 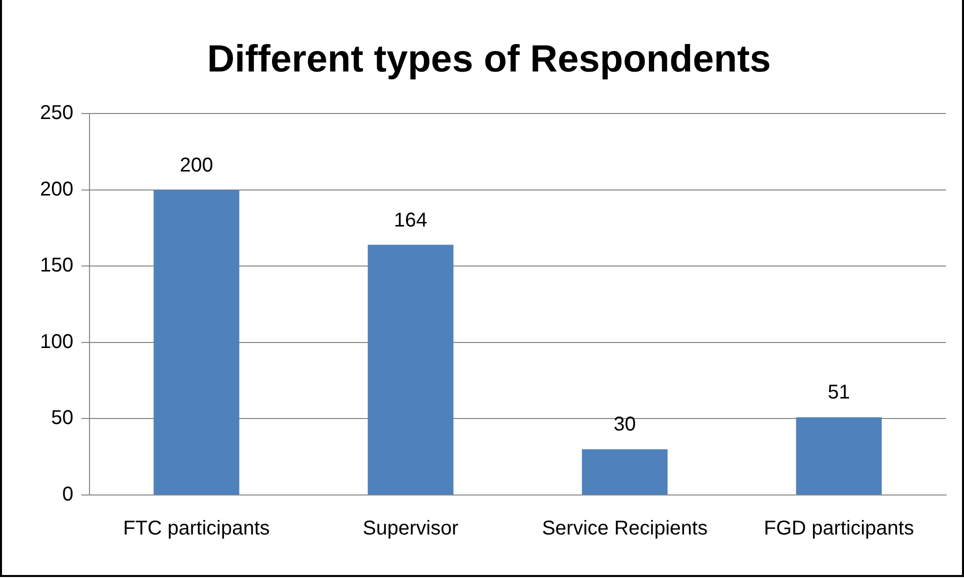 I want to click on y-tick-label: 250, so click(x=57, y=113).